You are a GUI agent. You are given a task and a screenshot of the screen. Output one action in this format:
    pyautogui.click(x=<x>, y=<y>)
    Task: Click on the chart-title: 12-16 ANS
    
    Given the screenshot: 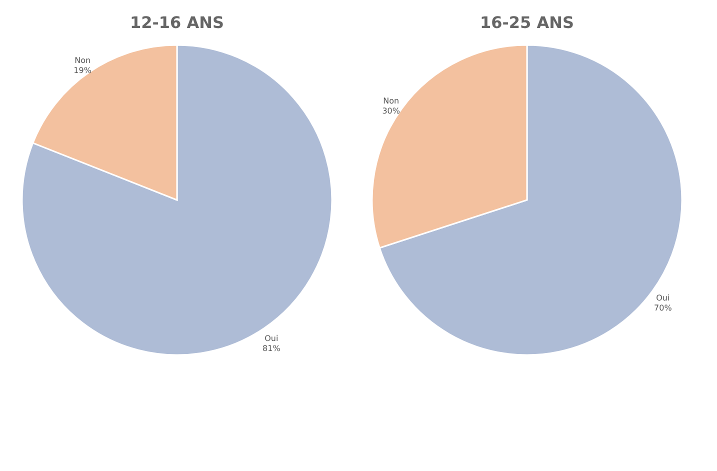 What is the action you would take?
    pyautogui.click(x=177, y=22)
    